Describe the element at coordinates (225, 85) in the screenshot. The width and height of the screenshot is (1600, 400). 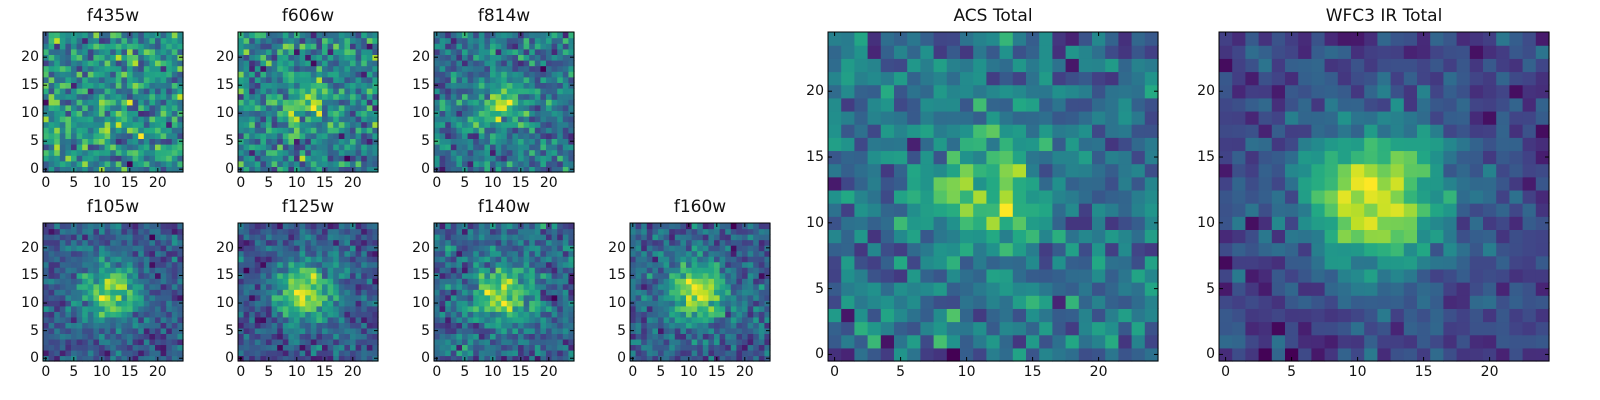
I see `y-tick-label: 15` at that location.